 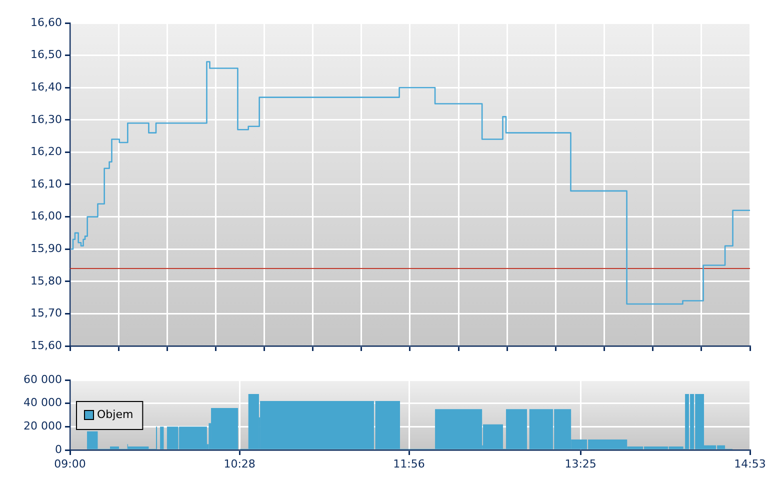 I want to click on y-tick-label: 16,60, so click(x=46, y=22).